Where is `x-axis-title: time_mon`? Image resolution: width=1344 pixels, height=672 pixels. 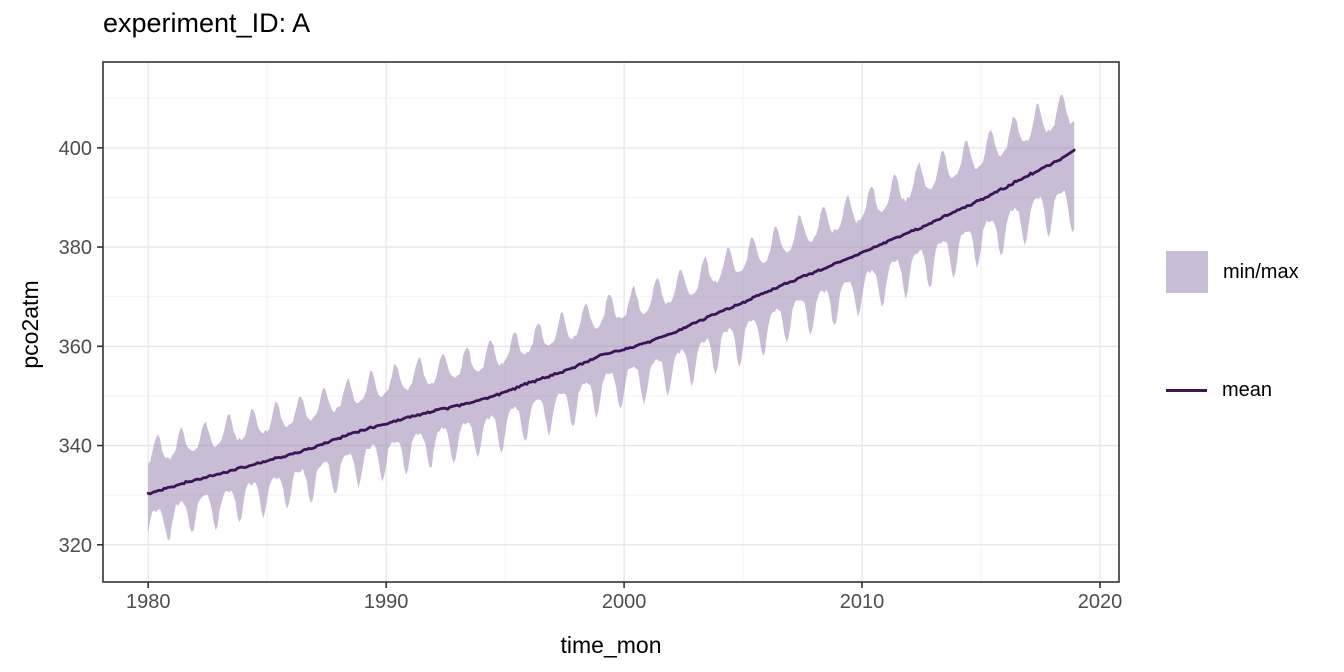 x-axis-title: time_mon is located at coordinates (611, 645).